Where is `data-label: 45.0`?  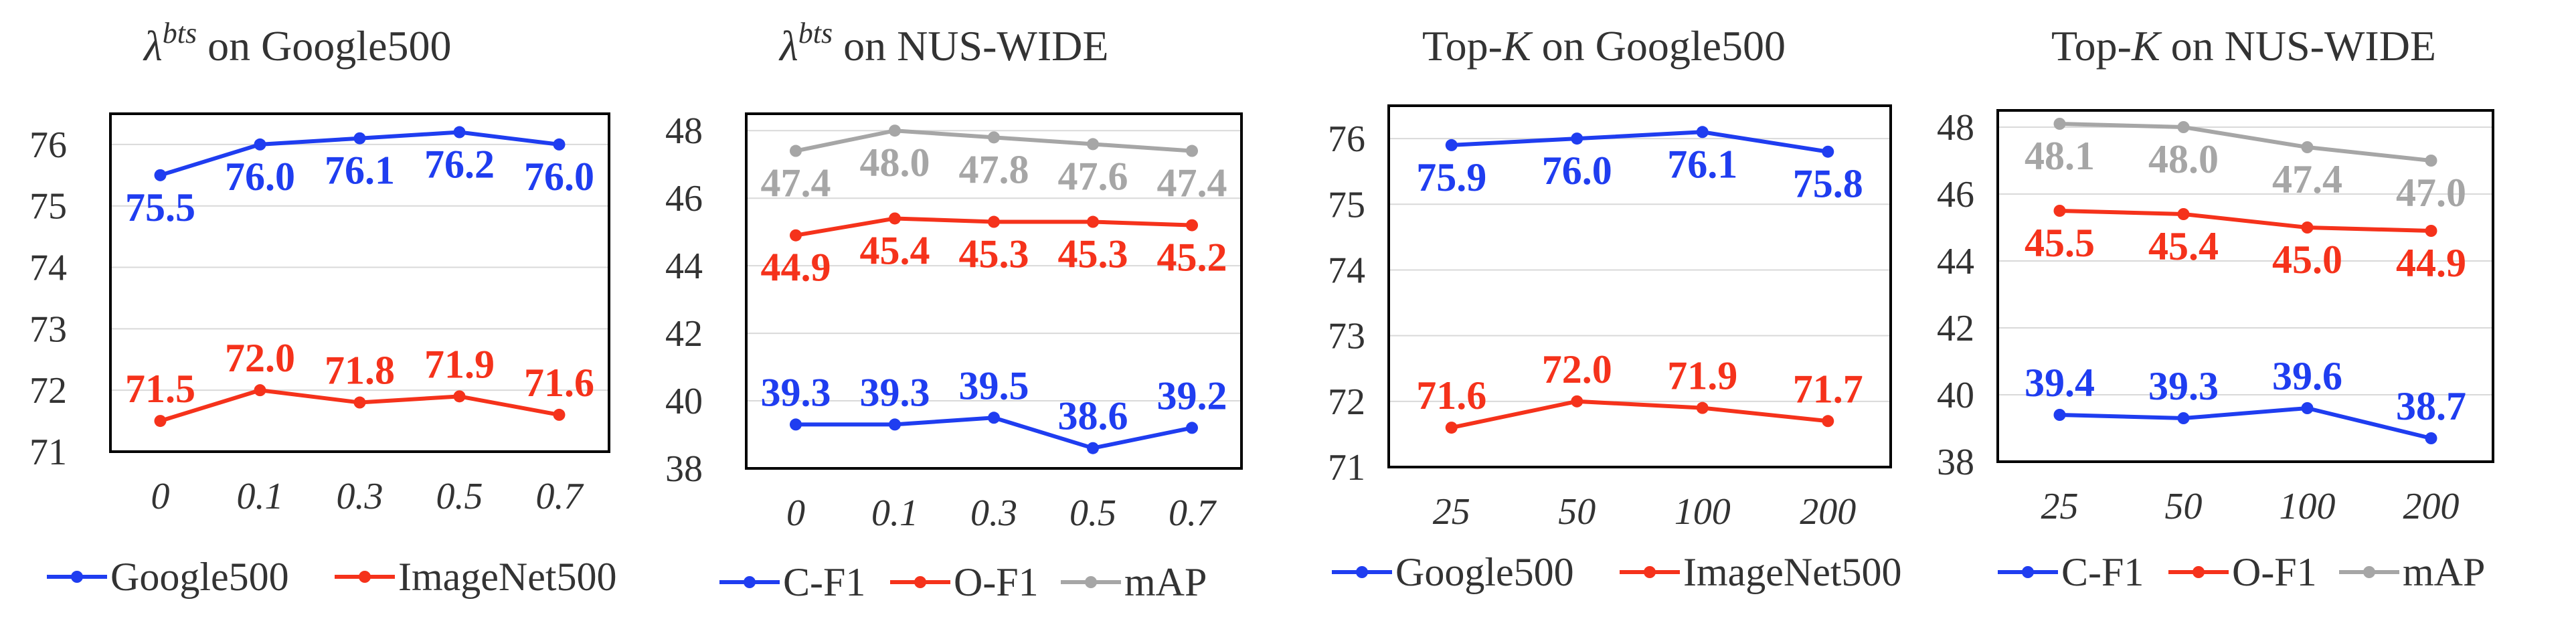
data-label: 45.0 is located at coordinates (2307, 260).